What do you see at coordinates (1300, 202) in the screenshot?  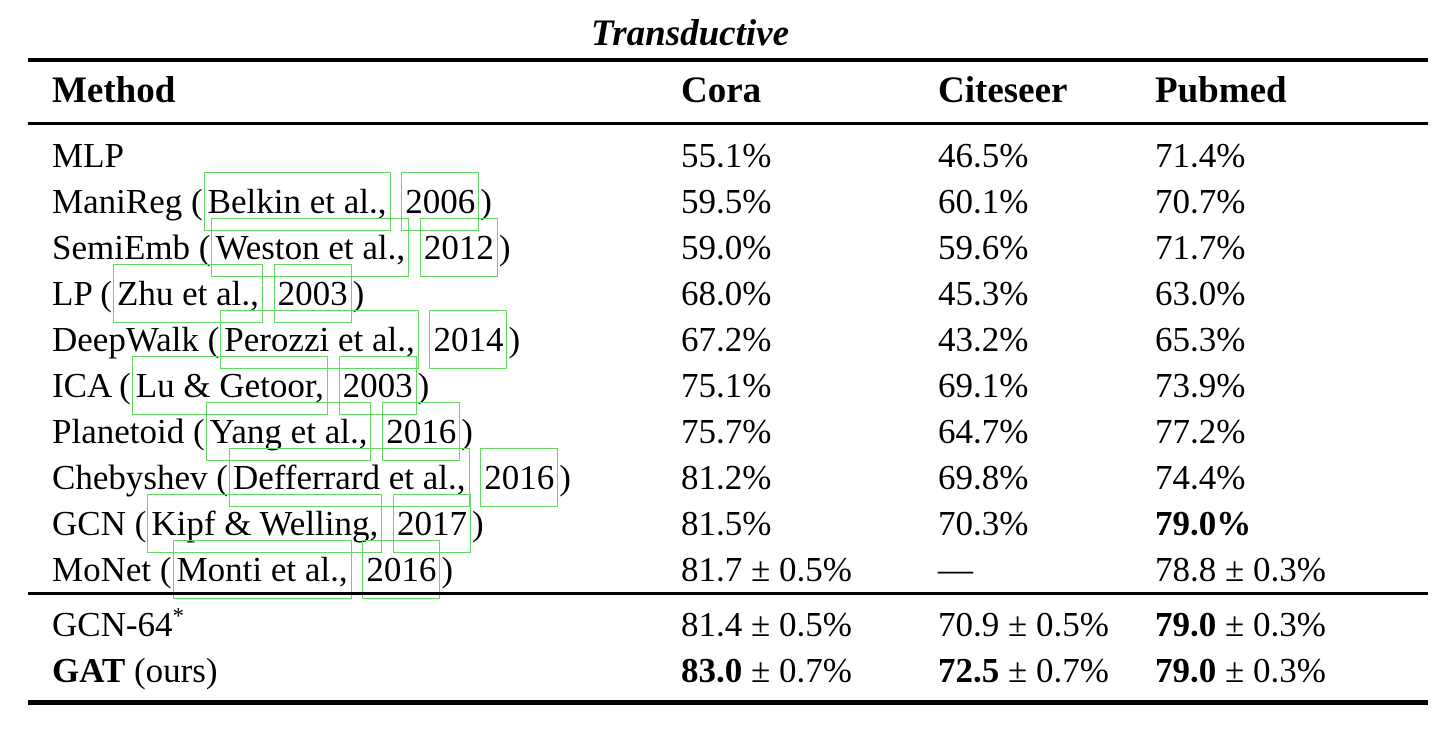 I see `pubmed-cell: 70.7%` at bounding box center [1300, 202].